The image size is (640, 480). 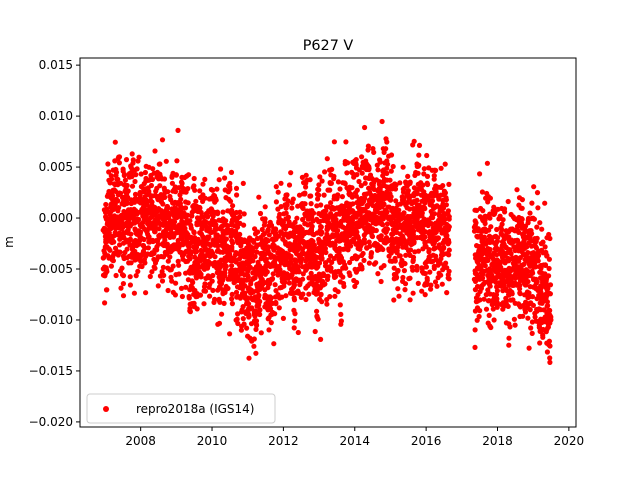 What do you see at coordinates (140, 441) in the screenshot?
I see `x-tick-label: 2008` at bounding box center [140, 441].